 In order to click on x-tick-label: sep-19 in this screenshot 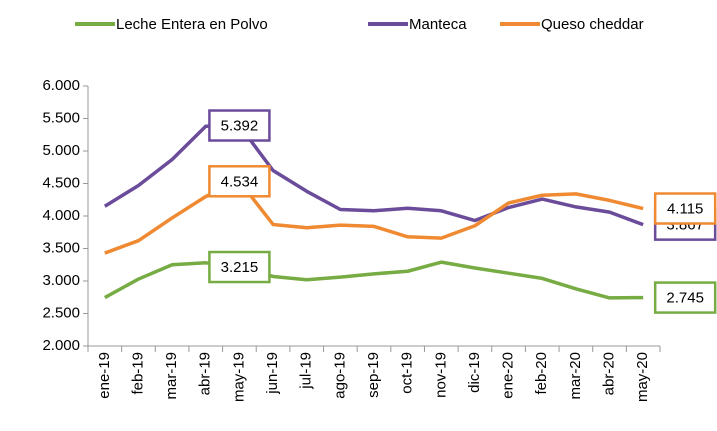, I will do `click(373, 375)`.